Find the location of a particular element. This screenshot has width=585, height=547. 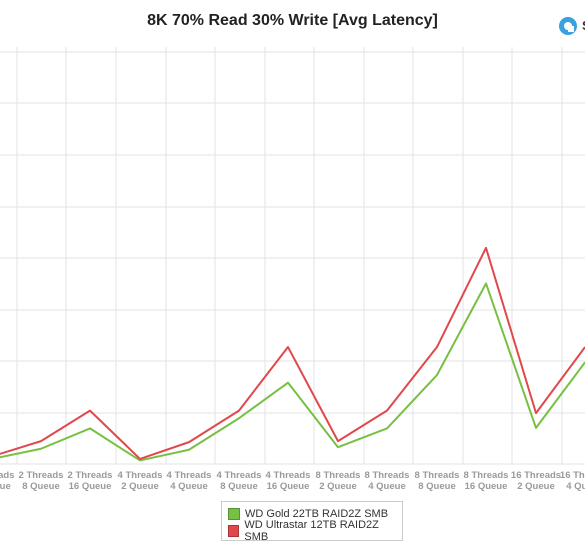

legend-item-wd-ultrastar: WD Ultrastar 12TB RAID2Z SMB is located at coordinates (312, 531).